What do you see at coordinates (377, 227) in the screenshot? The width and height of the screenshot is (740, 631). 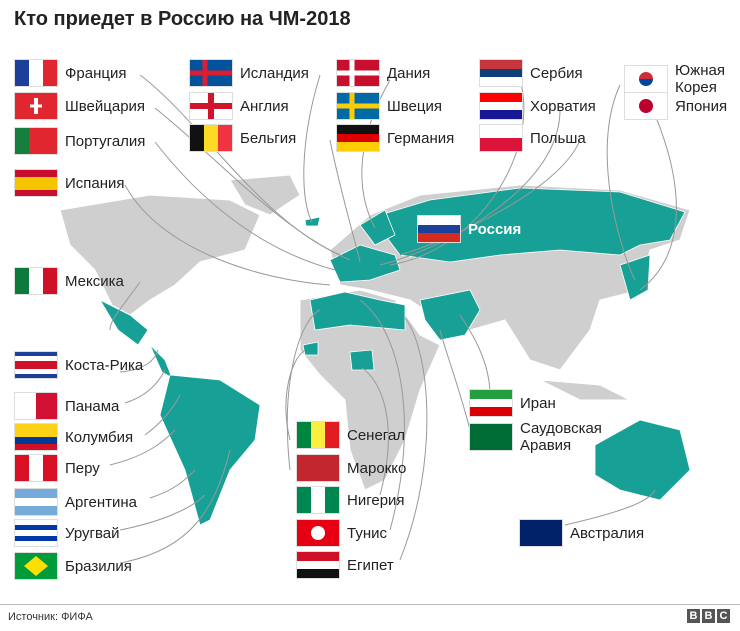 I see `scandinavia` at bounding box center [377, 227].